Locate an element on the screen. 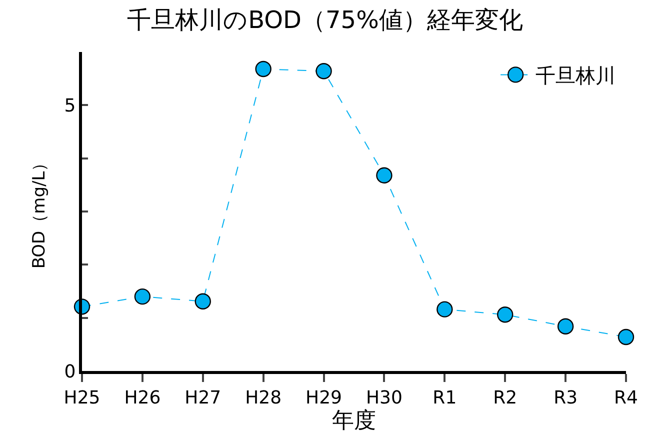 This screenshot has height=447, width=650. y-axis-title: BOD（mg/L） is located at coordinates (40, 211).